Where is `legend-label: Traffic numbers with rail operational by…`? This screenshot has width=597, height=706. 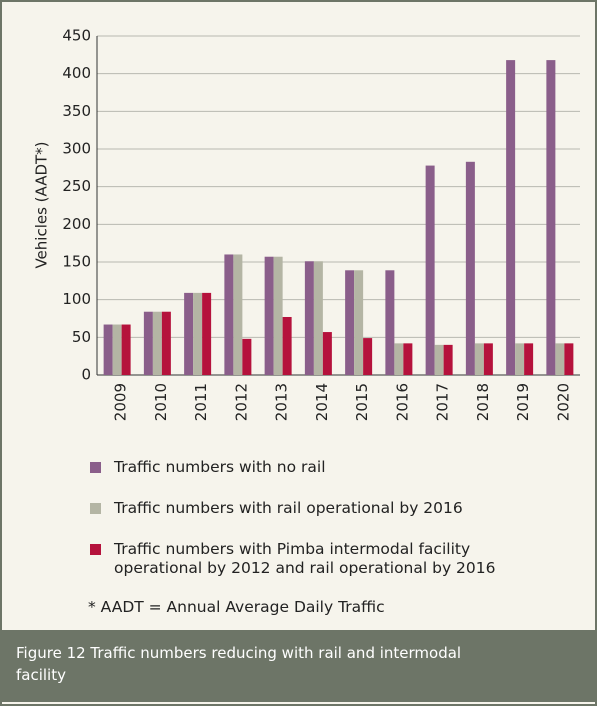 legend-label: Traffic numbers with rail operational by… is located at coordinates (288, 508).